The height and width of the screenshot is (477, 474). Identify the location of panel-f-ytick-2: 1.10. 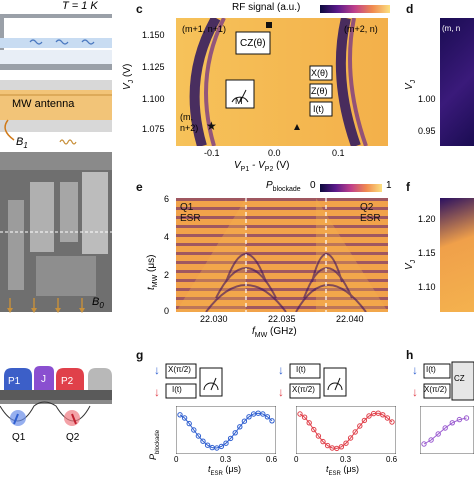
(427, 287).